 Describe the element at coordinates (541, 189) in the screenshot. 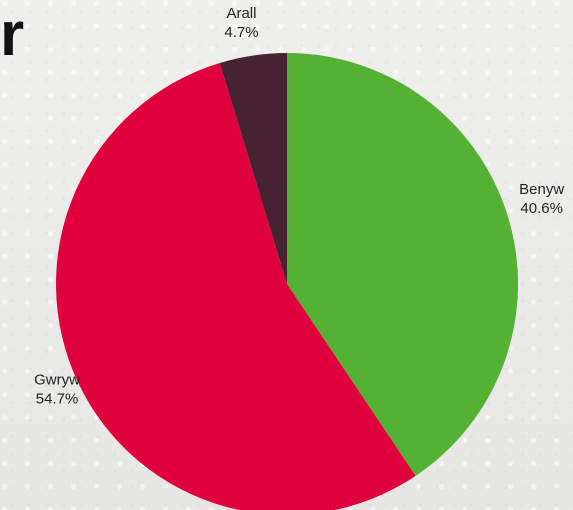

I see `slice-label-benyw: Benyw` at that location.